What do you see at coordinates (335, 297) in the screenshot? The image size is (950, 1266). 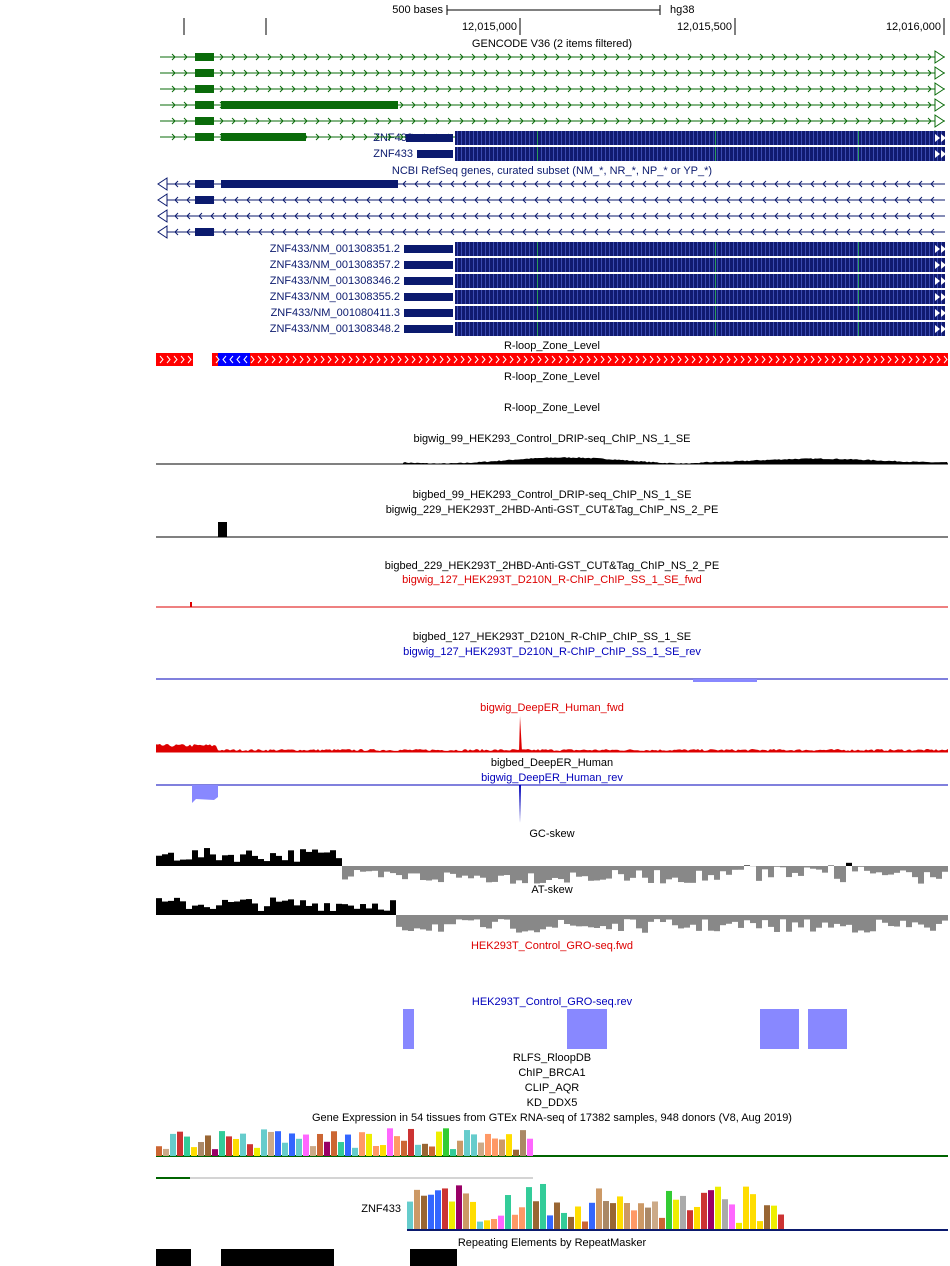 I see `gene-label: ZNF433/NM_001308355.2` at bounding box center [335, 297].